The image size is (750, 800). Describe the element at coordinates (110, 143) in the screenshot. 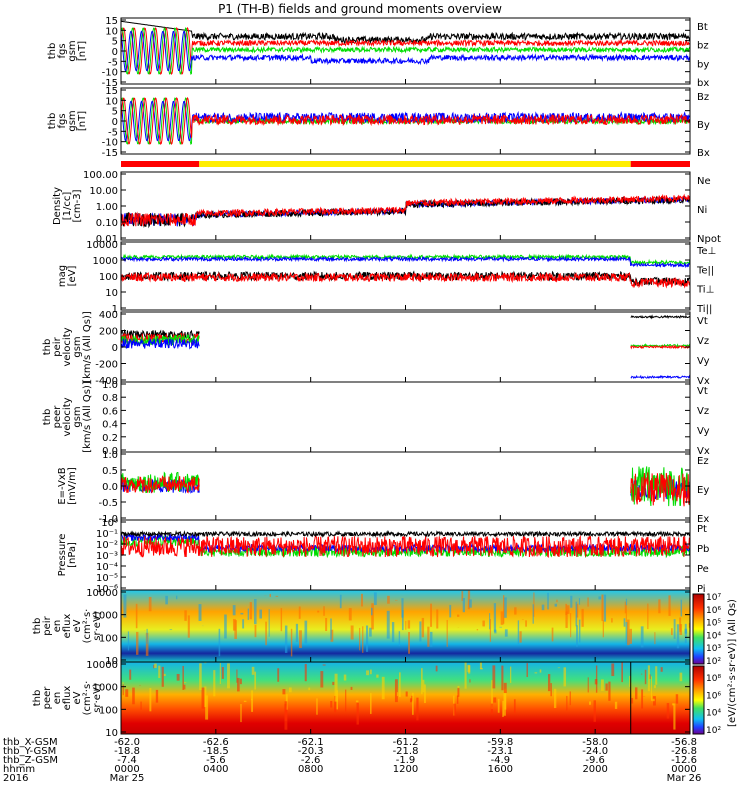

I see `y-tick-label: -10` at that location.